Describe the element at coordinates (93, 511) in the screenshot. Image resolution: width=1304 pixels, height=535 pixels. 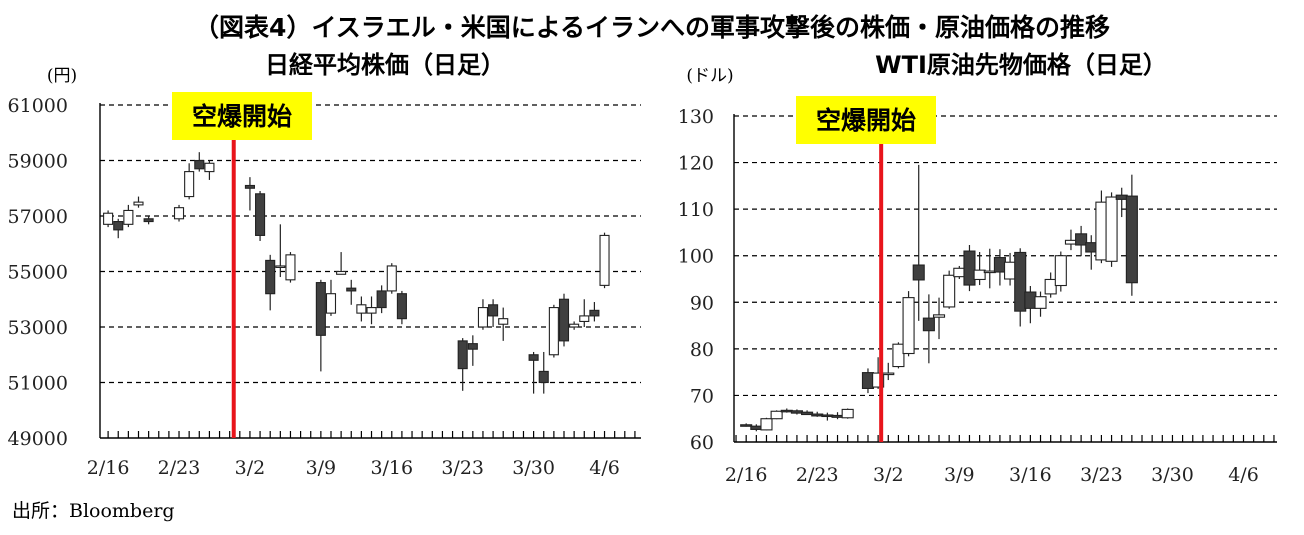
I see `source-note: 出所：Bloomberg` at that location.